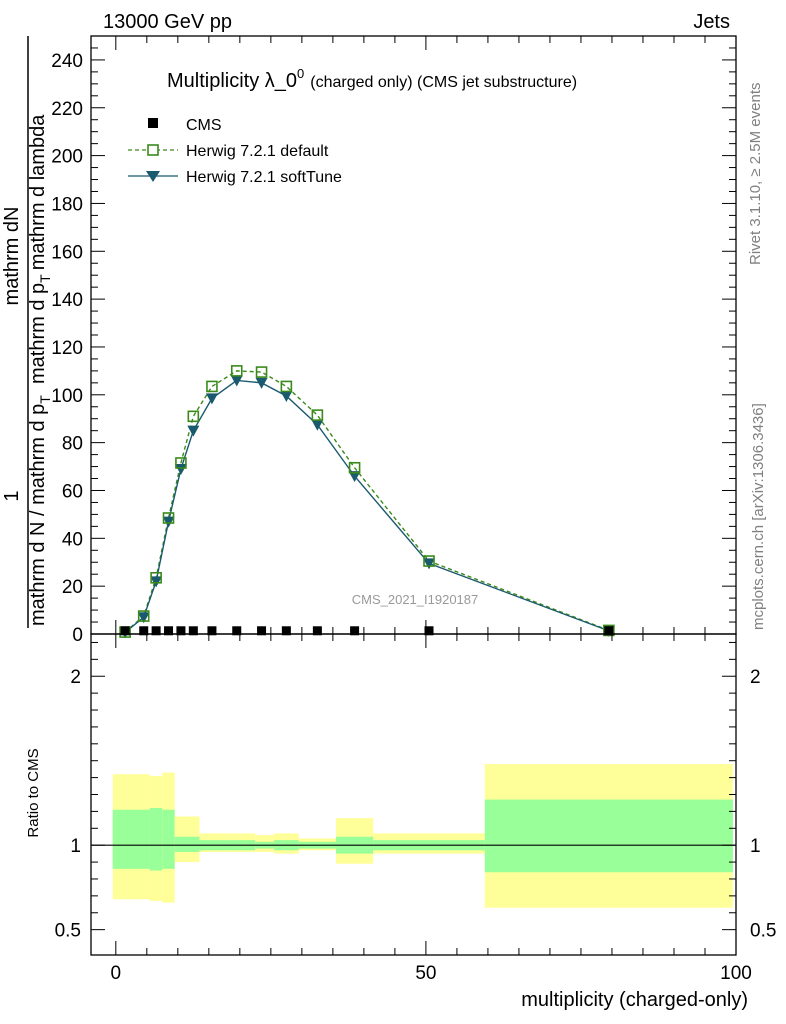 The height and width of the screenshot is (1024, 786). What do you see at coordinates (67, 252) in the screenshot?
I see `main-y-tick-label: 160` at bounding box center [67, 252].